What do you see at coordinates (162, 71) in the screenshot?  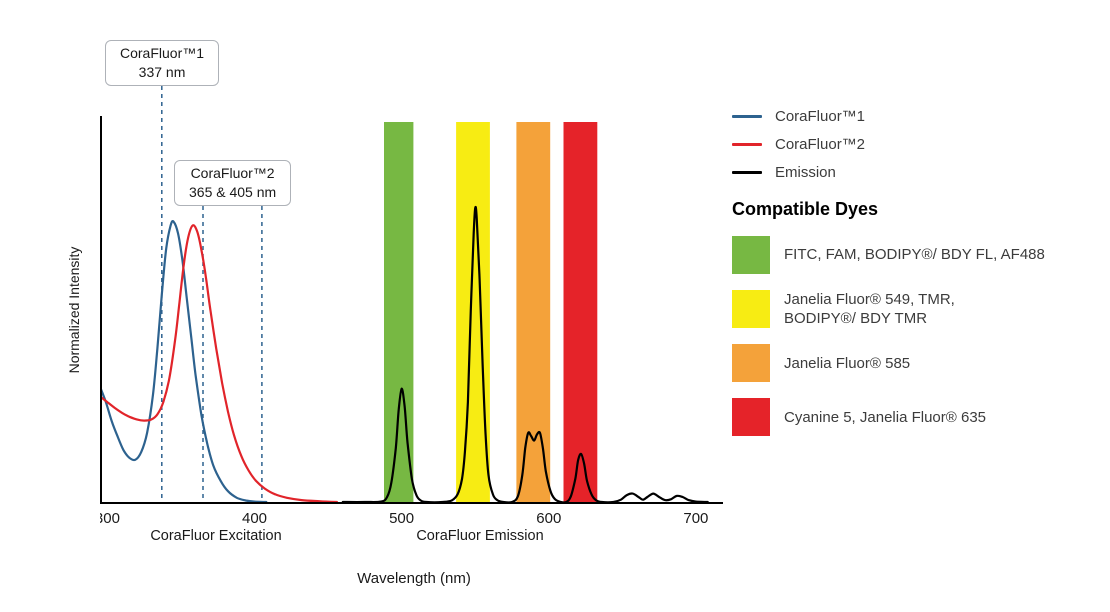 I see `annotation-wavelength: 337 nm` at bounding box center [162, 71].